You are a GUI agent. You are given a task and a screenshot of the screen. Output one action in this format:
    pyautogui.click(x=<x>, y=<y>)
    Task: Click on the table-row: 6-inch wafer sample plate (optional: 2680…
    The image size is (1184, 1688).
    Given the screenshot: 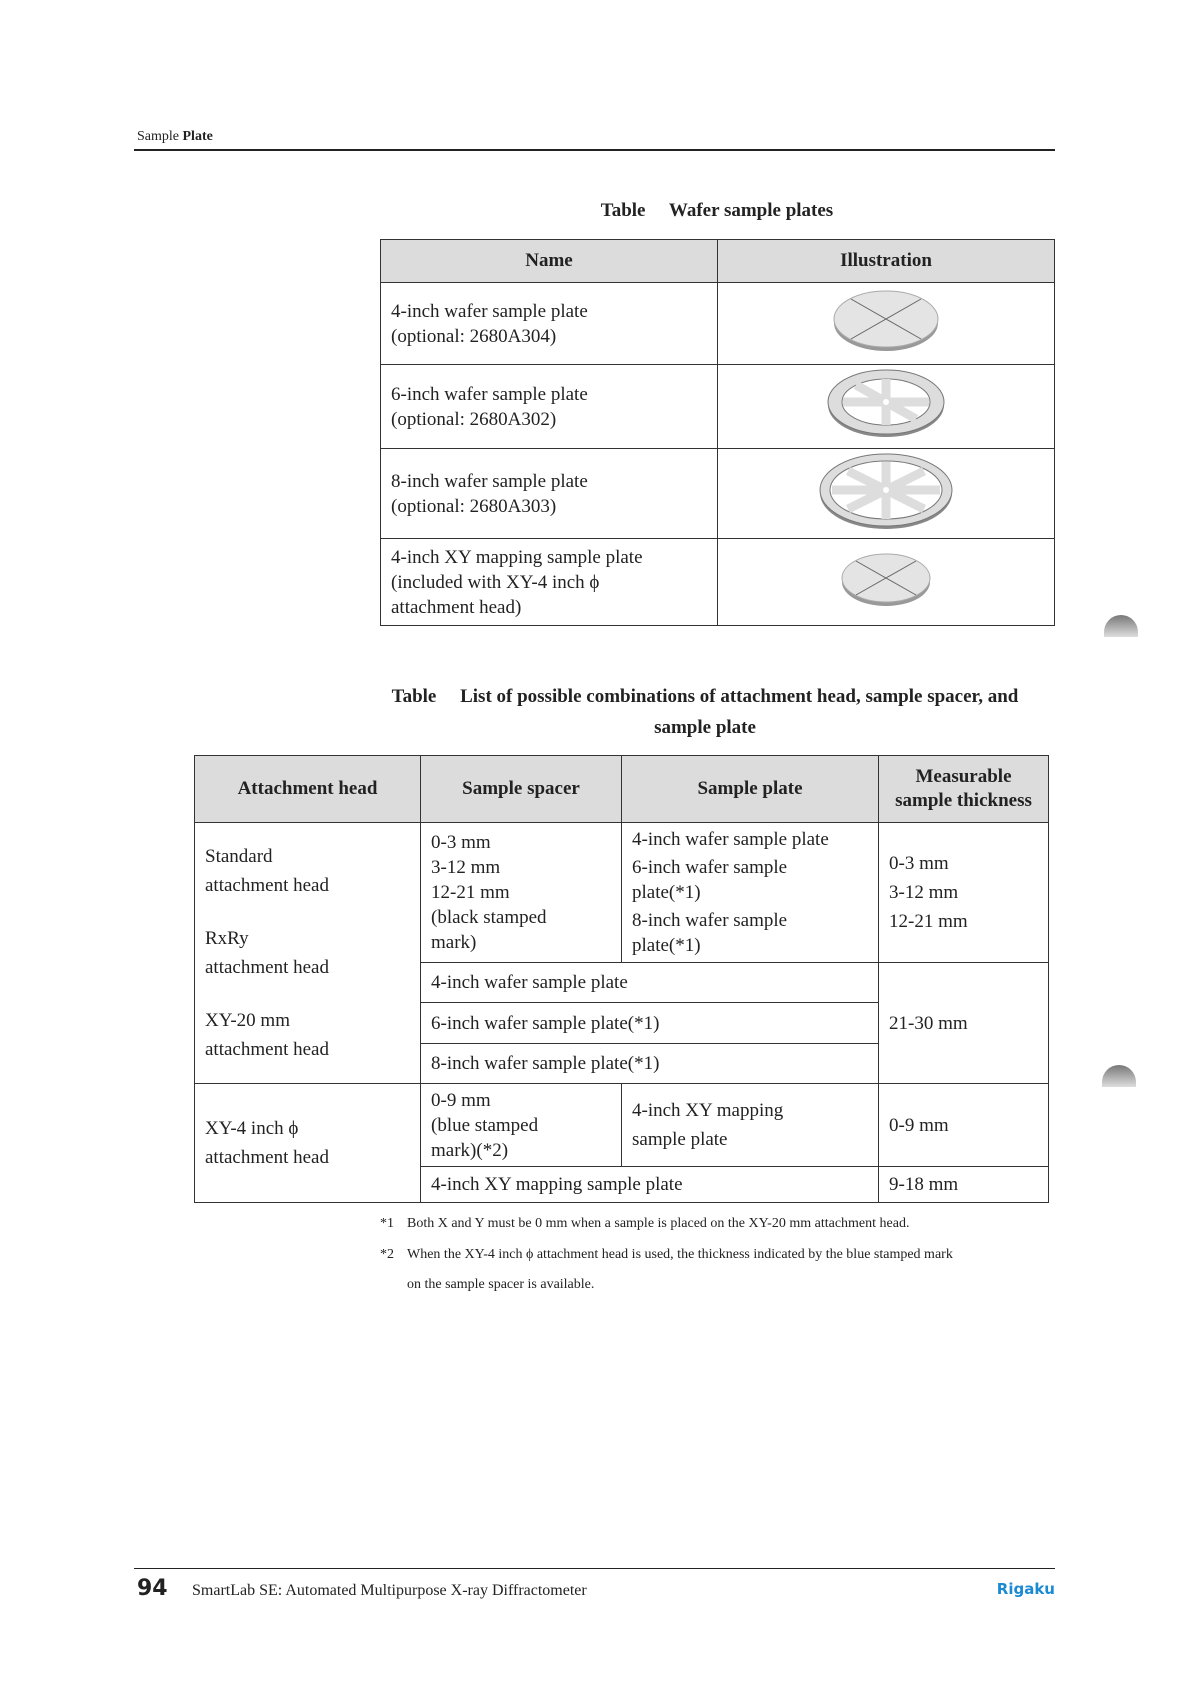 What is the action you would take?
    pyautogui.click(x=717, y=406)
    